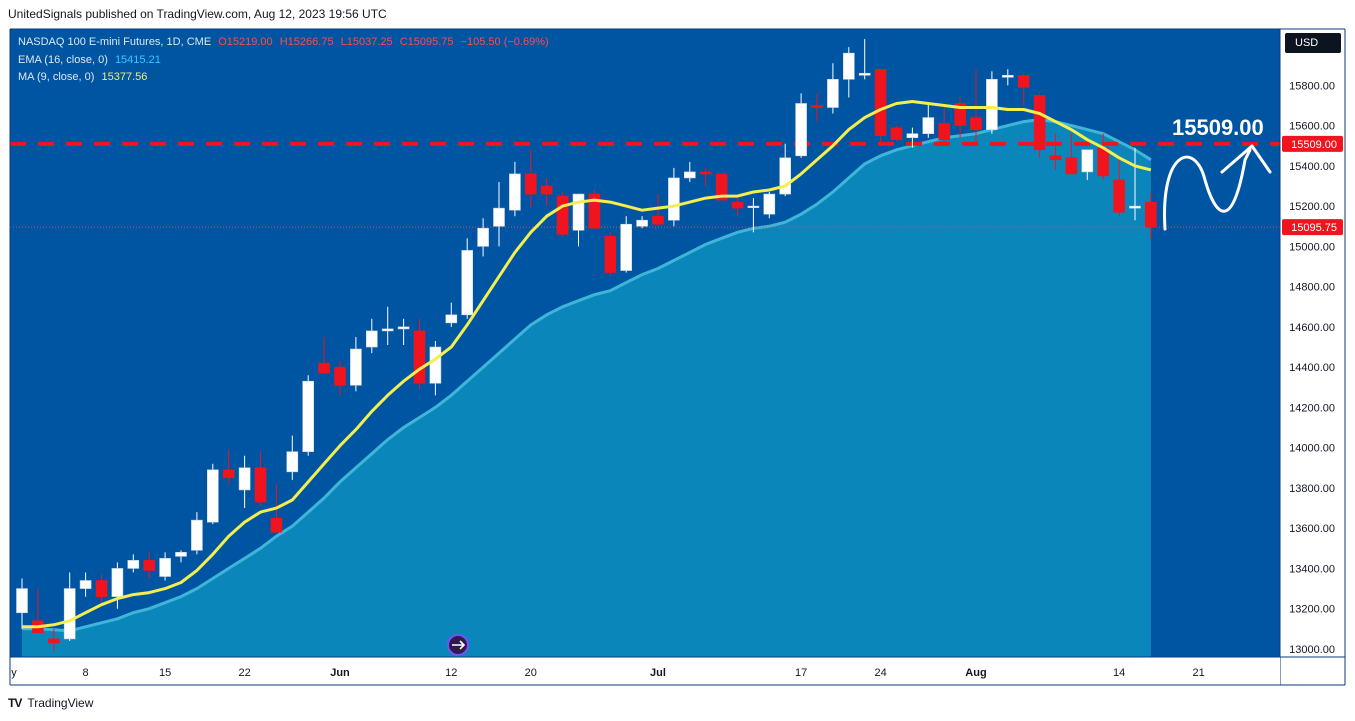 This screenshot has width=1355, height=721. What do you see at coordinates (1313, 43) in the screenshot?
I see `currency-button: USD` at bounding box center [1313, 43].